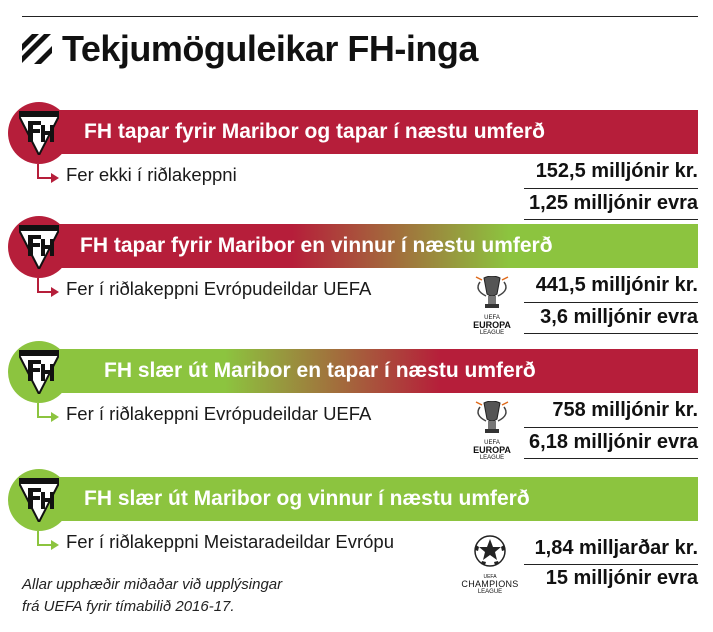  Describe the element at coordinates (621, 578) in the screenshot. I see `amount-eur: 15 milljónir evra` at that location.